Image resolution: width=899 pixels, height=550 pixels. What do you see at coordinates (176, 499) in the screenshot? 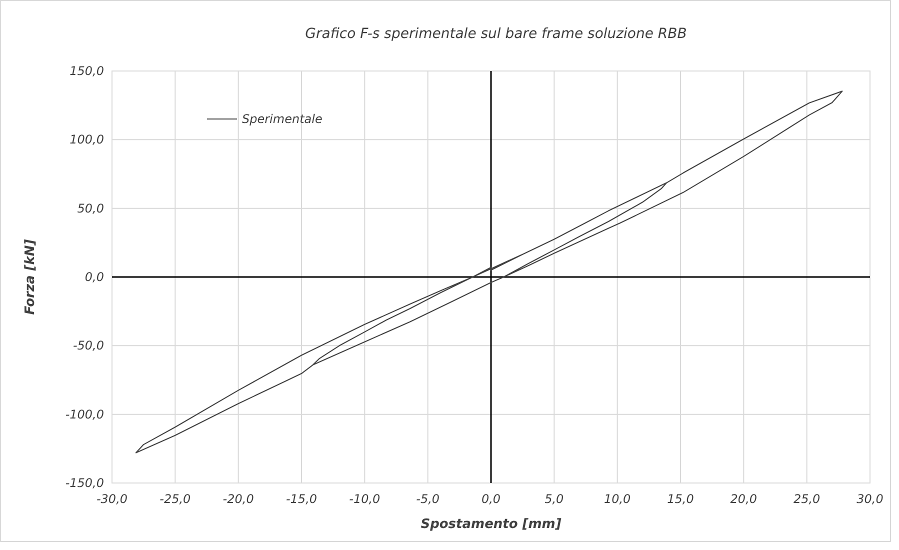
I see `x-tick-label: -25,0` at bounding box center [176, 499].